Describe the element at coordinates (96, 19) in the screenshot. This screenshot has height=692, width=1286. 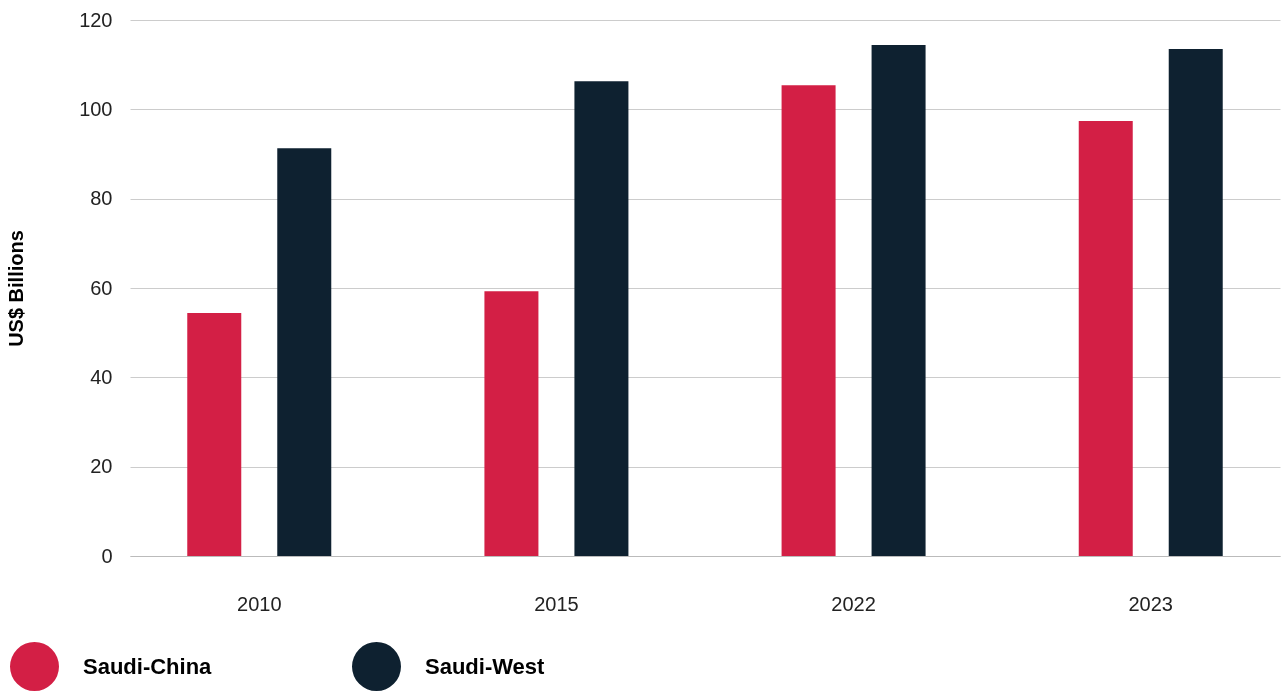
I see `y-tick-label: 120` at that location.